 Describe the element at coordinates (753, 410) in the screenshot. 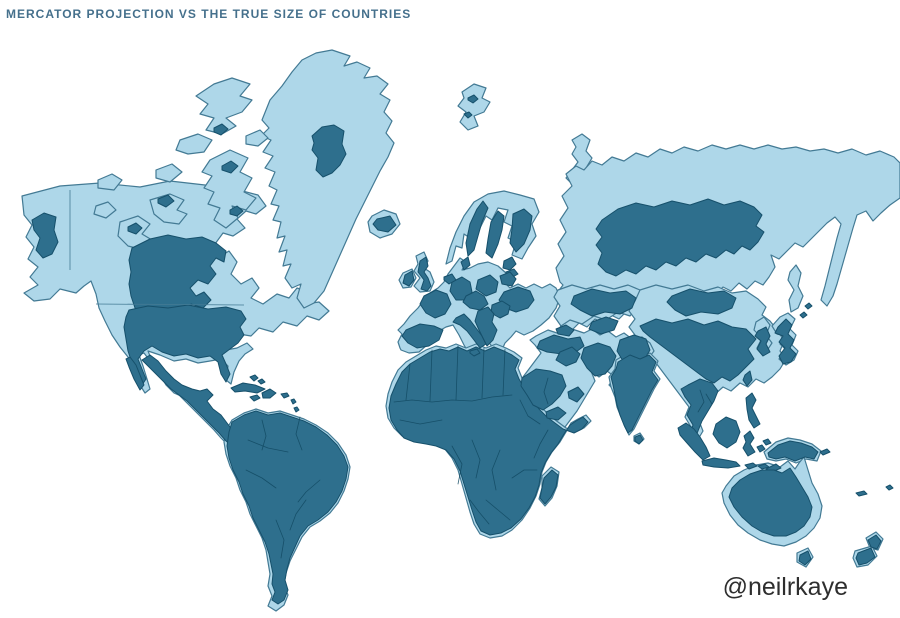

I see `philippines-true` at that location.